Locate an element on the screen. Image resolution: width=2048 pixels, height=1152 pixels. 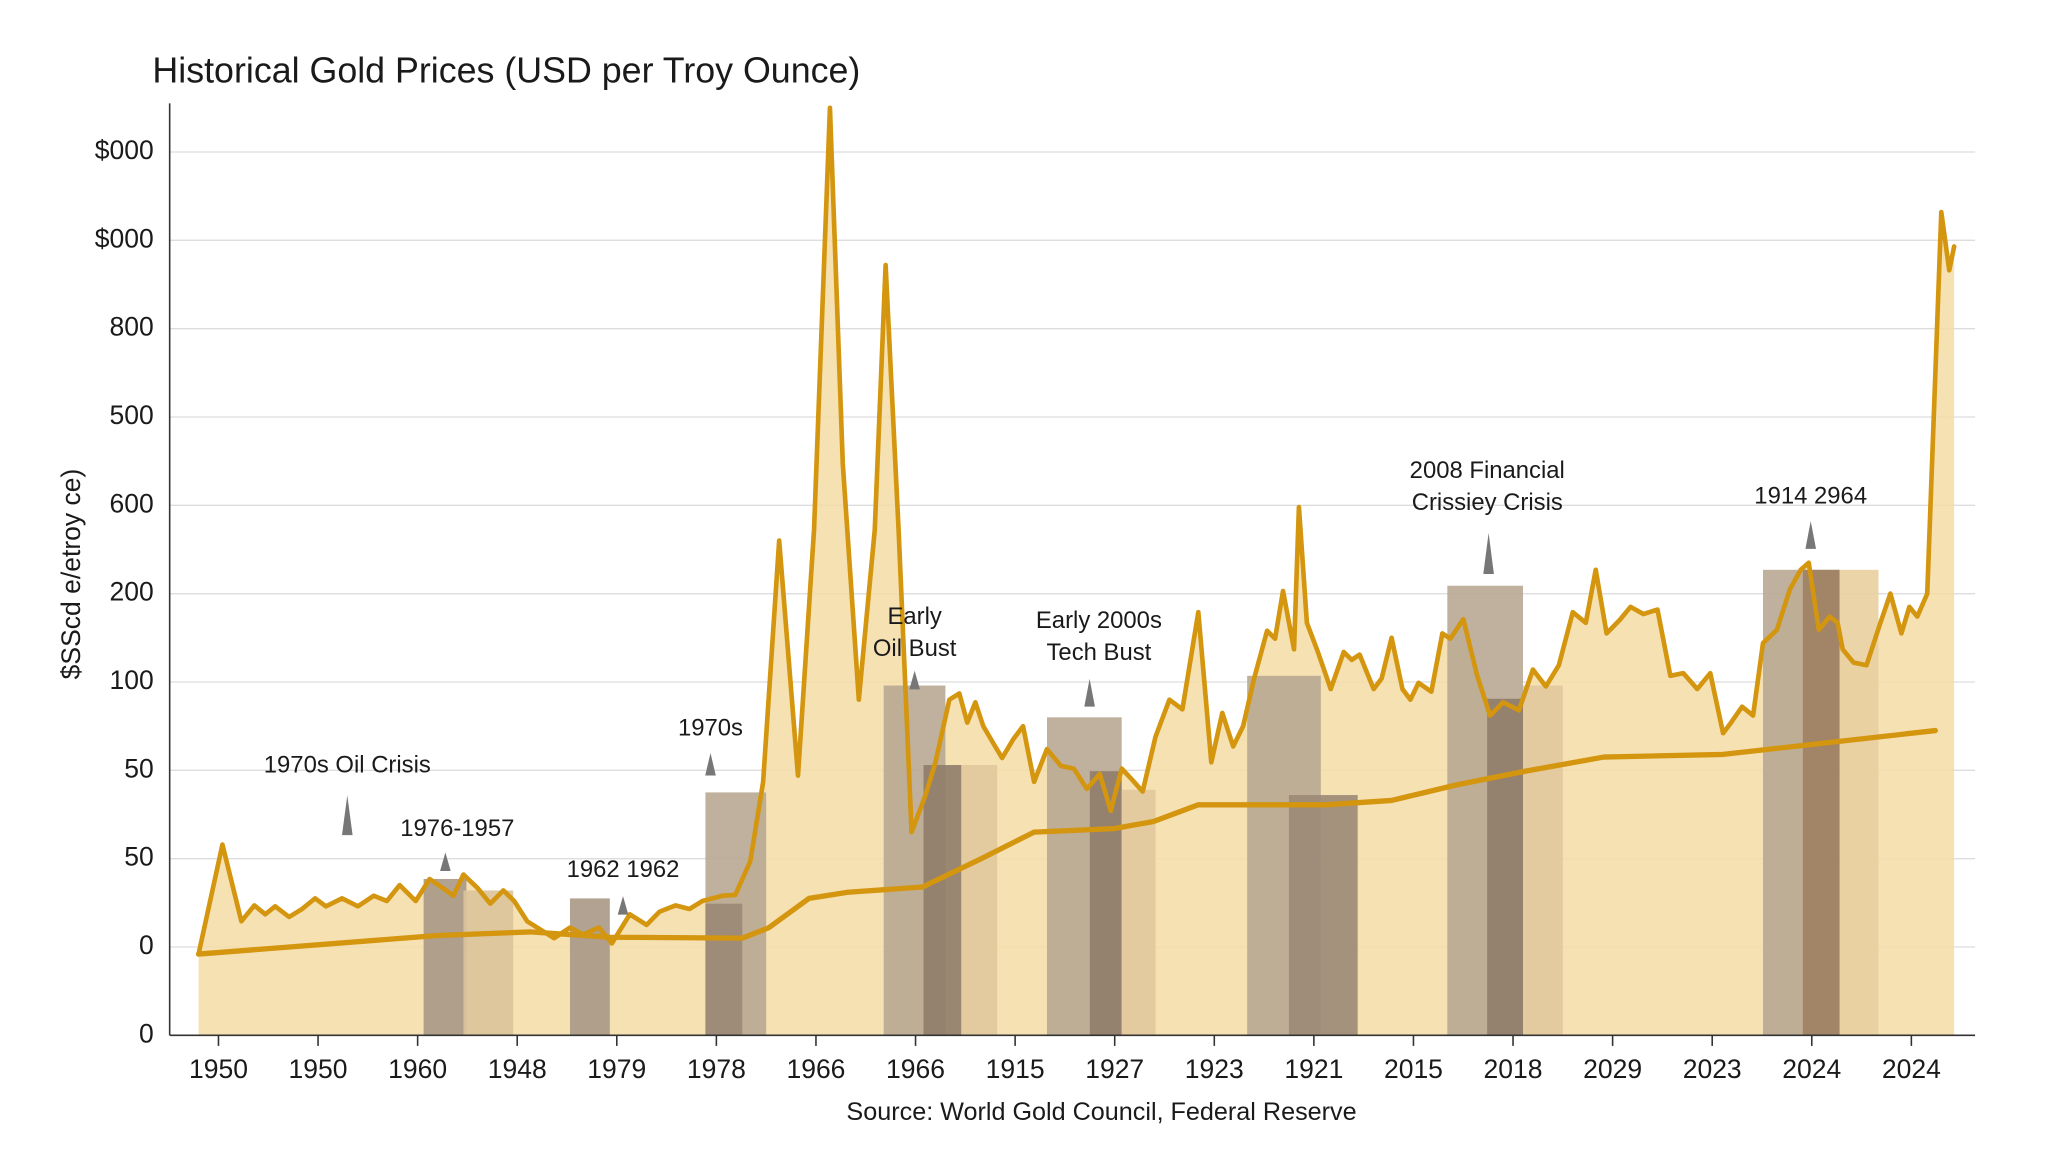
y-tick-label: 100 is located at coordinates (132, 680).